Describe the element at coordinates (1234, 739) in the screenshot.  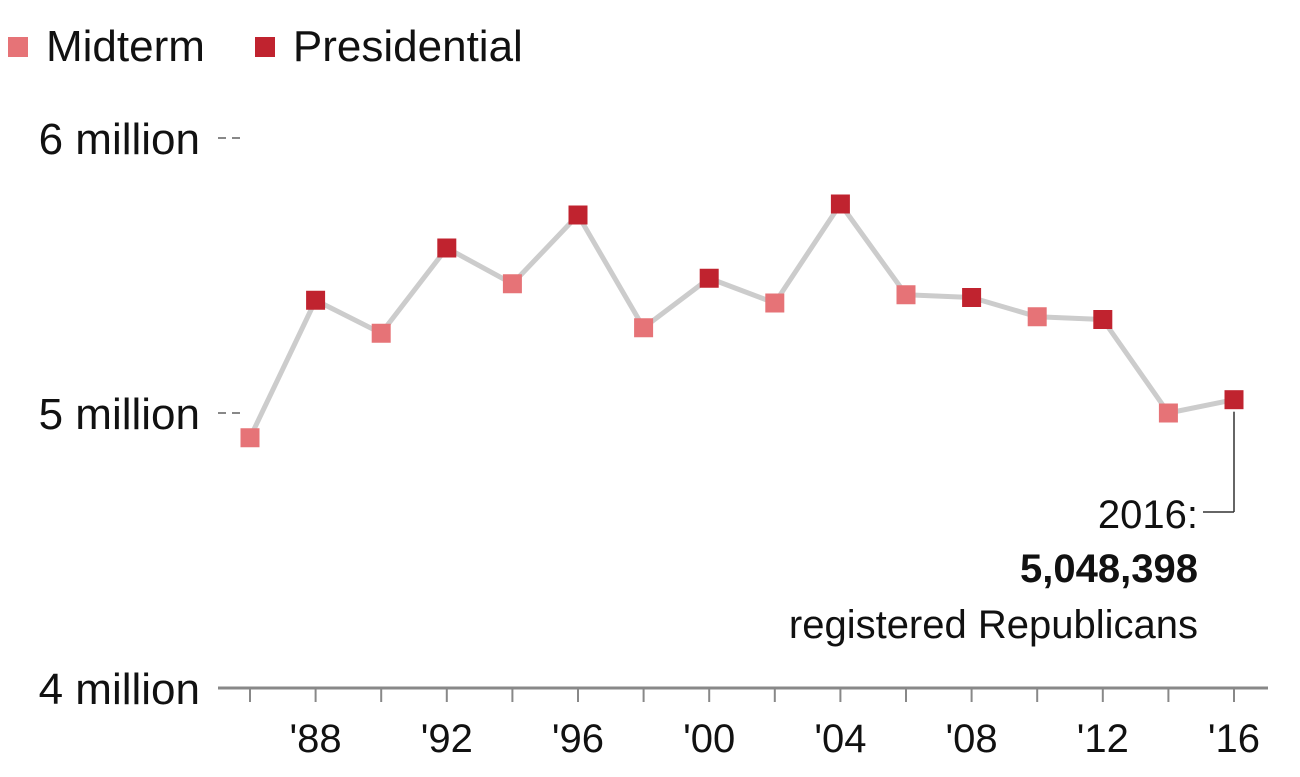
I see `x-tick-label: '16` at that location.